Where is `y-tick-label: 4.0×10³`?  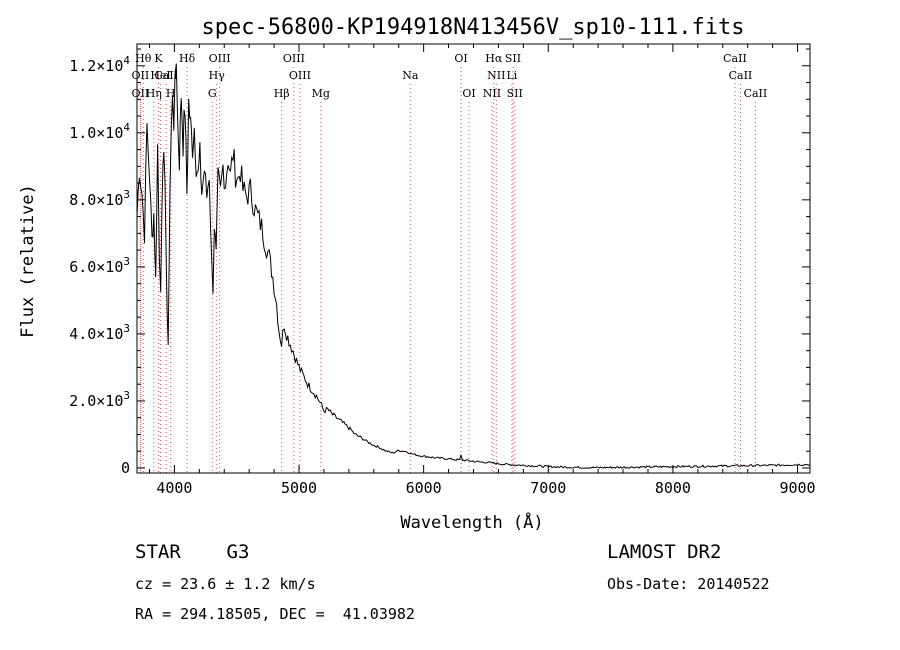
y-tick-label: 4.0×10³ is located at coordinates (99, 332).